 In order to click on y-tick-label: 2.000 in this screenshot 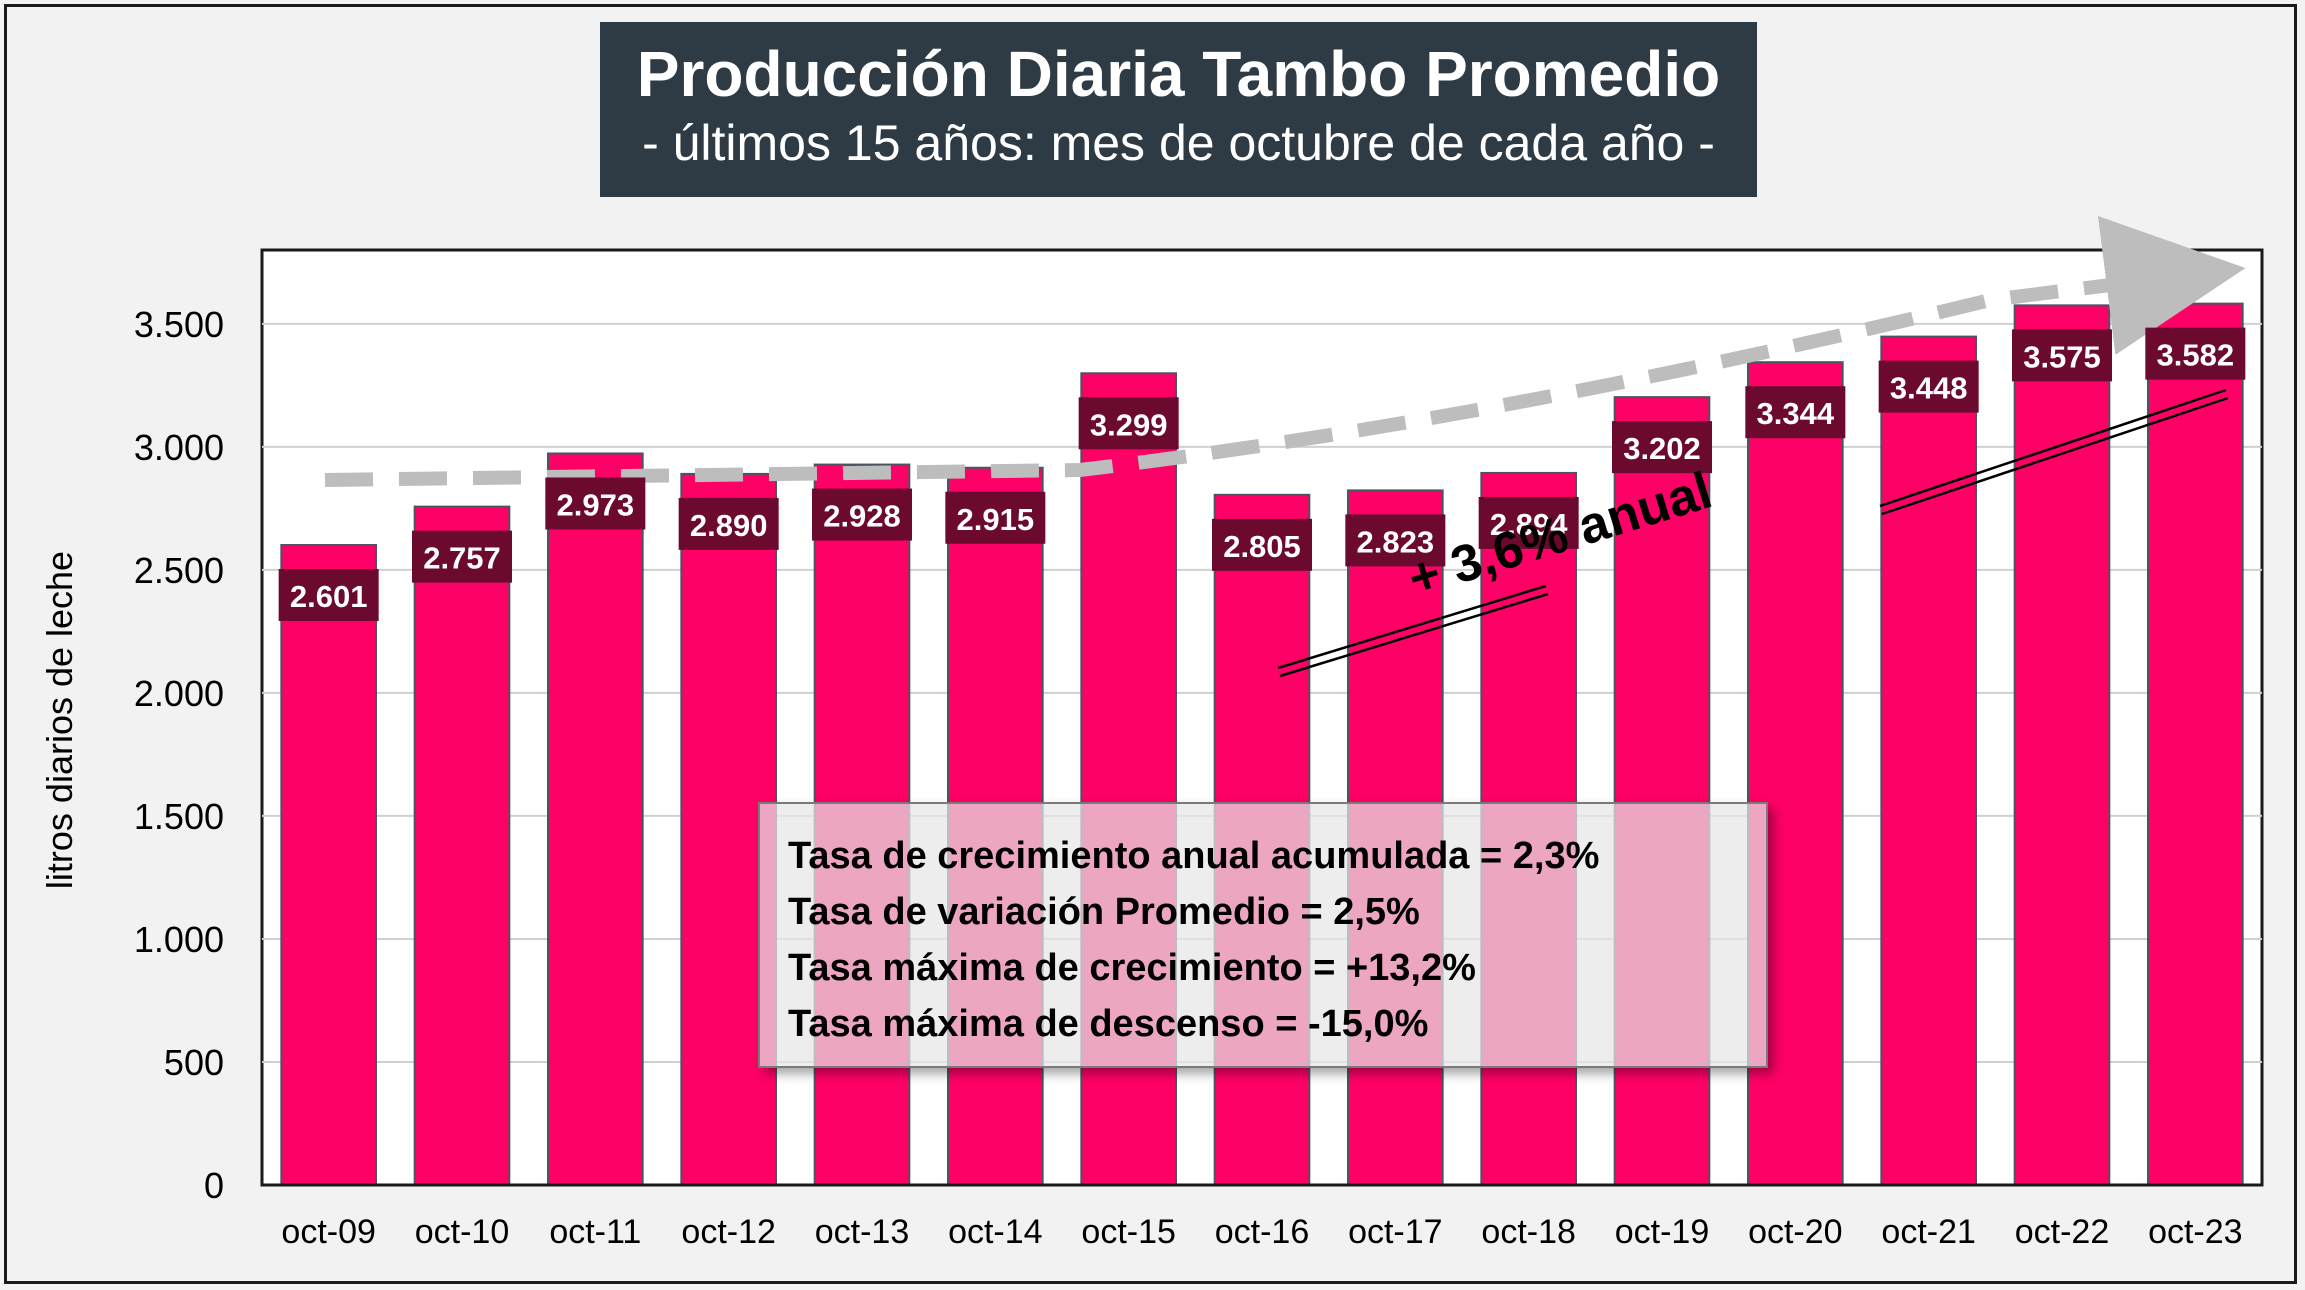, I will do `click(179, 693)`.